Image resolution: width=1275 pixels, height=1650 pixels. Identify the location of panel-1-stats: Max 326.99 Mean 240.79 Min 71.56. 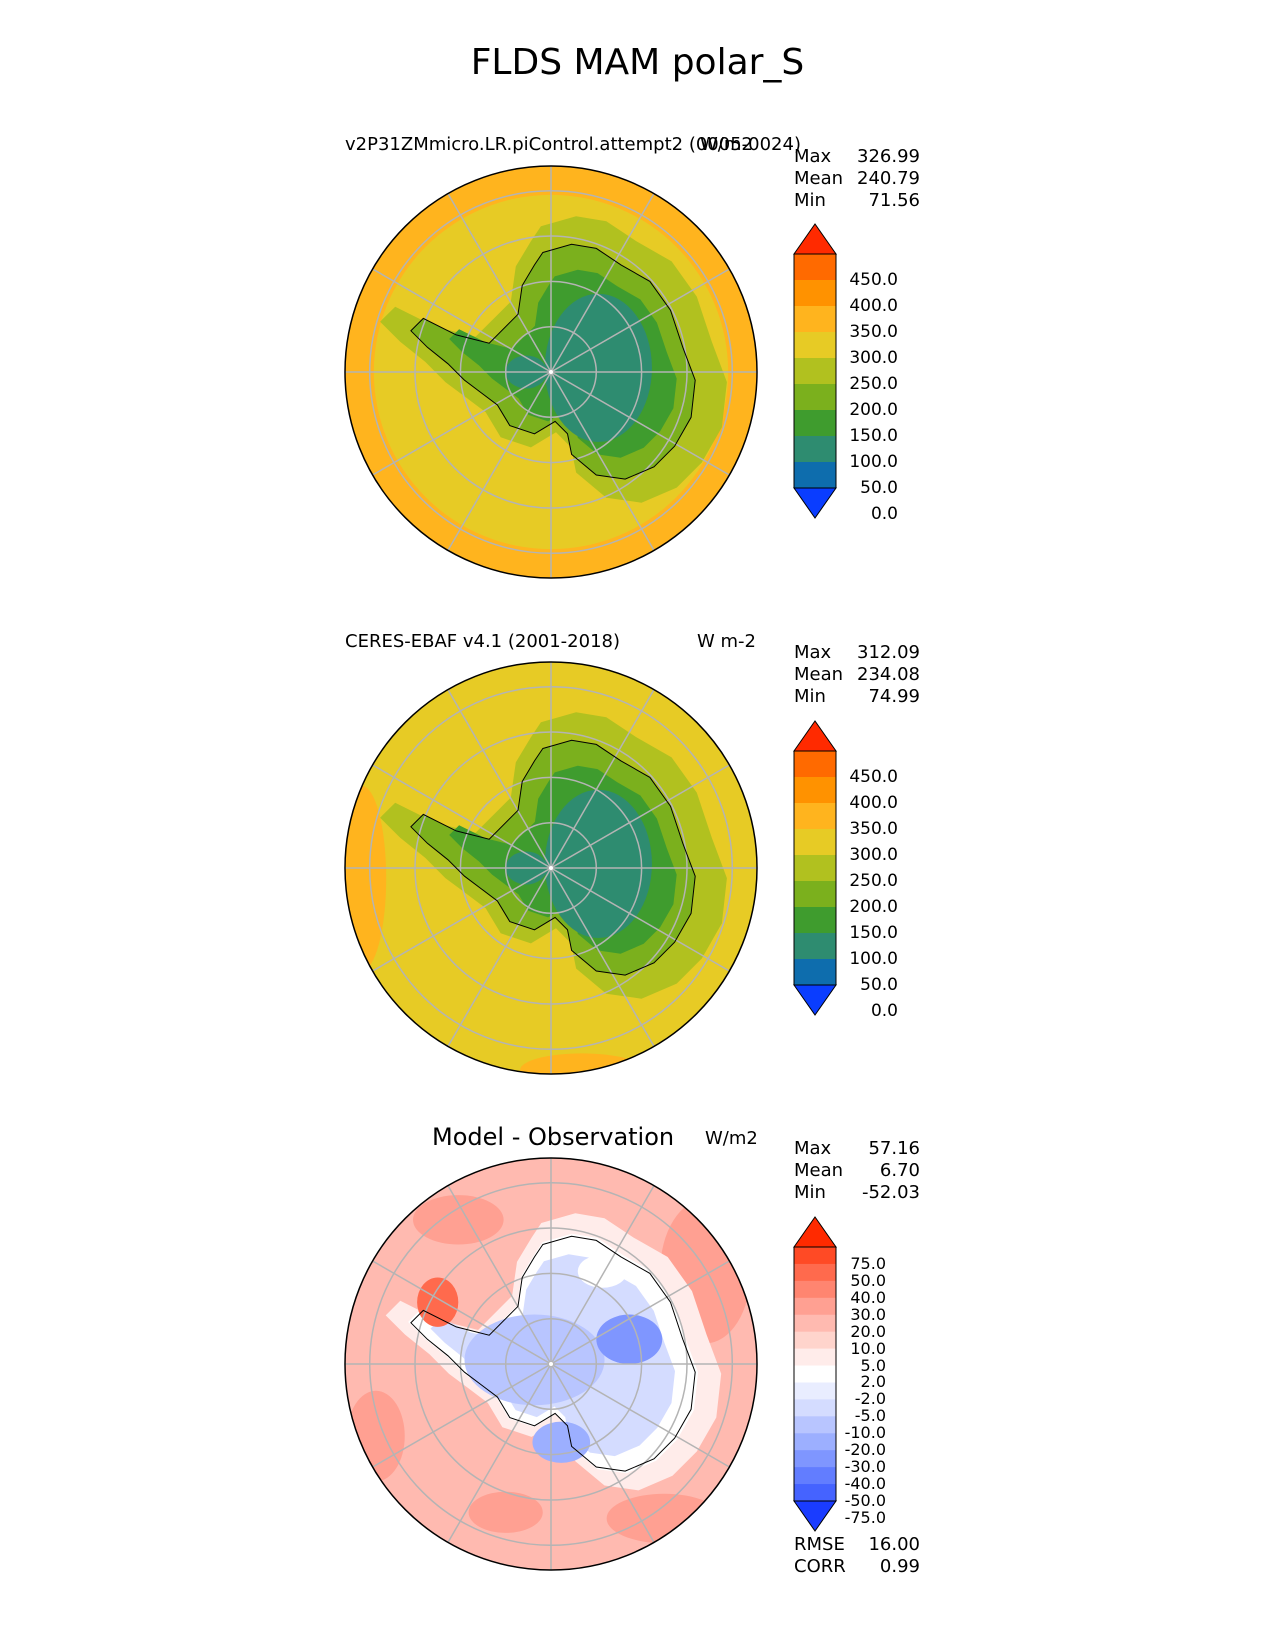
(857, 179).